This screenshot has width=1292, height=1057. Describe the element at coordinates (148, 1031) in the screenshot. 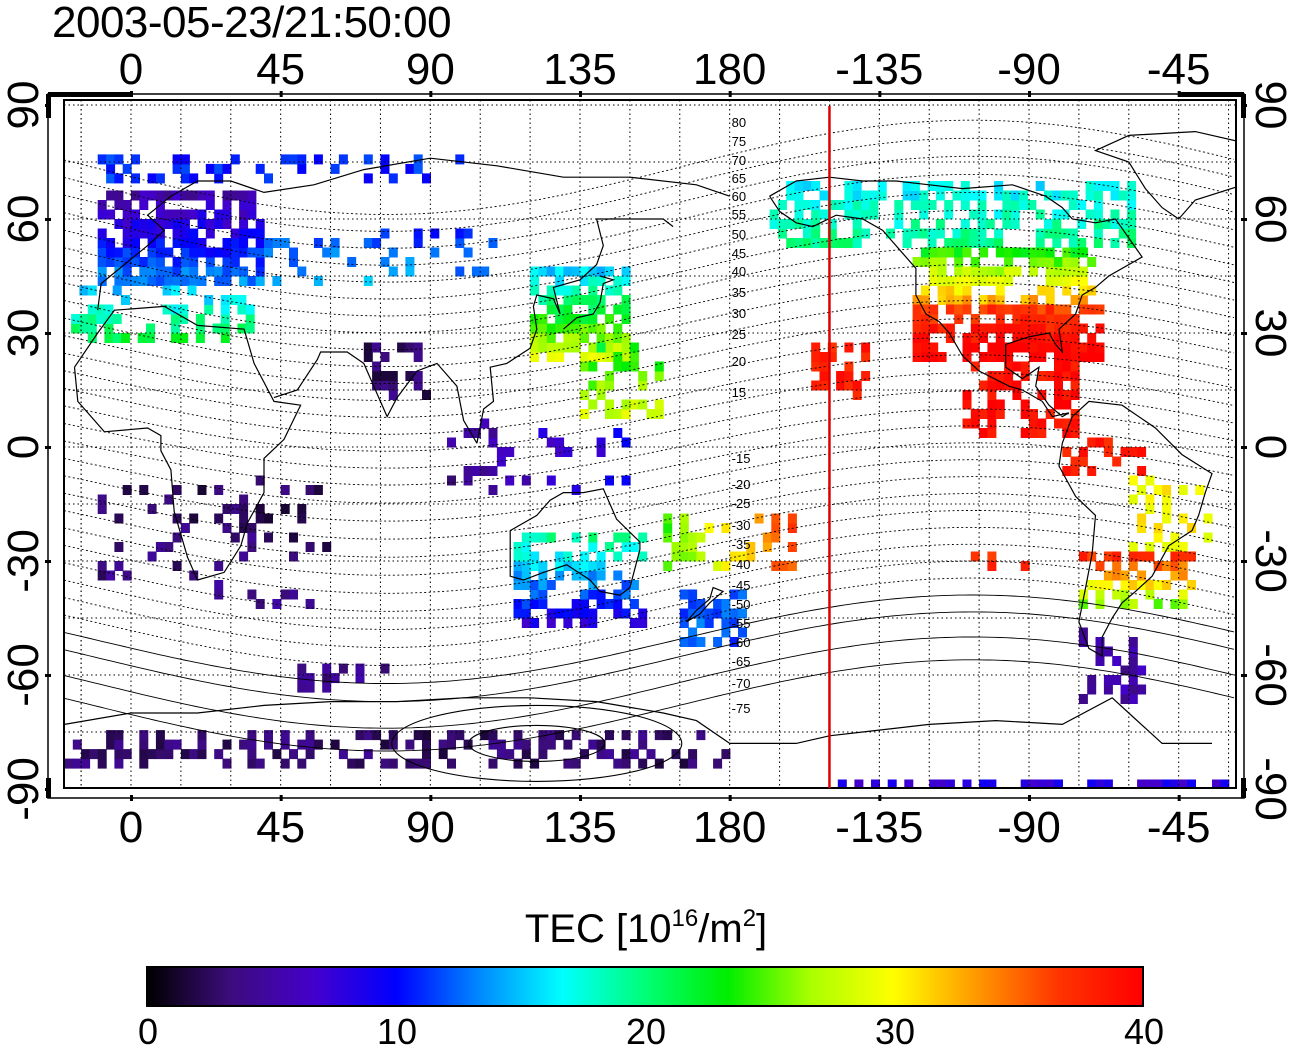

I see `colorbar-tick-0: 0` at that location.